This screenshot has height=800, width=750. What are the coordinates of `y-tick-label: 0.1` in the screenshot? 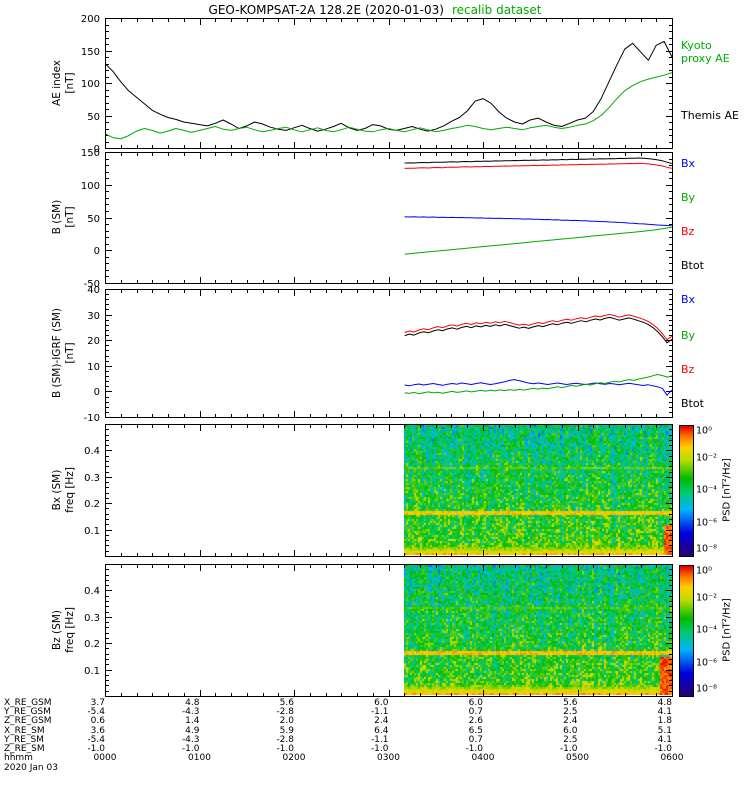 It's located at (92, 671).